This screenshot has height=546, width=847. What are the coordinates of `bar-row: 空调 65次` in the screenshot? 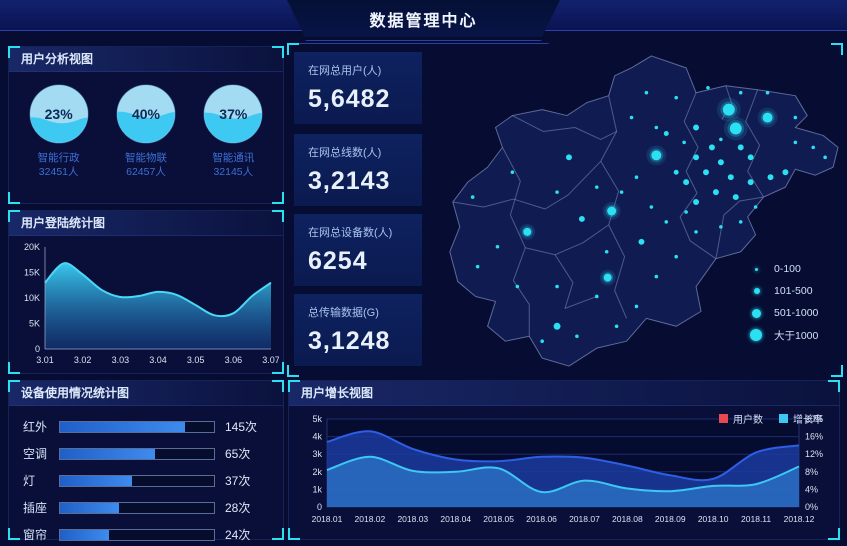 It's located at (146, 453).